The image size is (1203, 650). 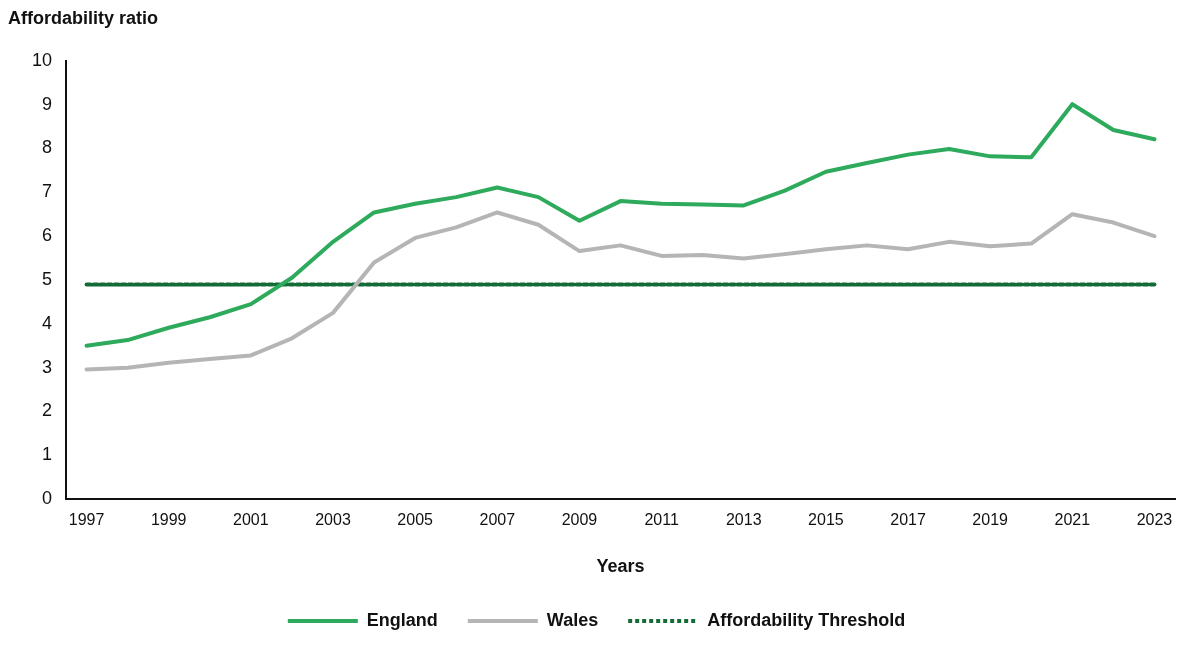 What do you see at coordinates (83, 19) in the screenshot?
I see `y-axis-title: Affordability ratio` at bounding box center [83, 19].